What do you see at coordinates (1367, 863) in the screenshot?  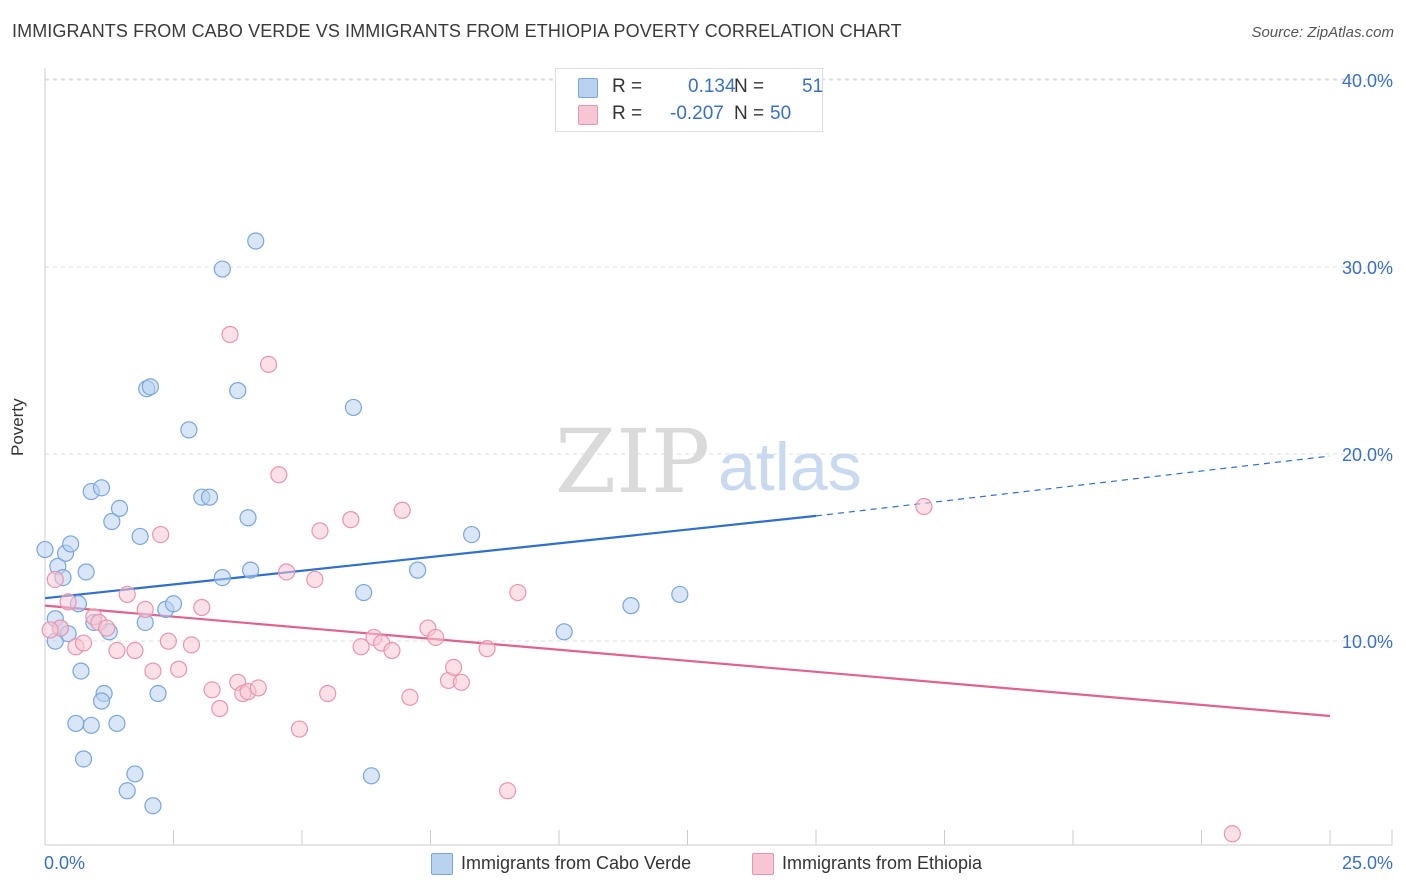 I see `x-tick-label-max: 25.0%` at bounding box center [1367, 863].